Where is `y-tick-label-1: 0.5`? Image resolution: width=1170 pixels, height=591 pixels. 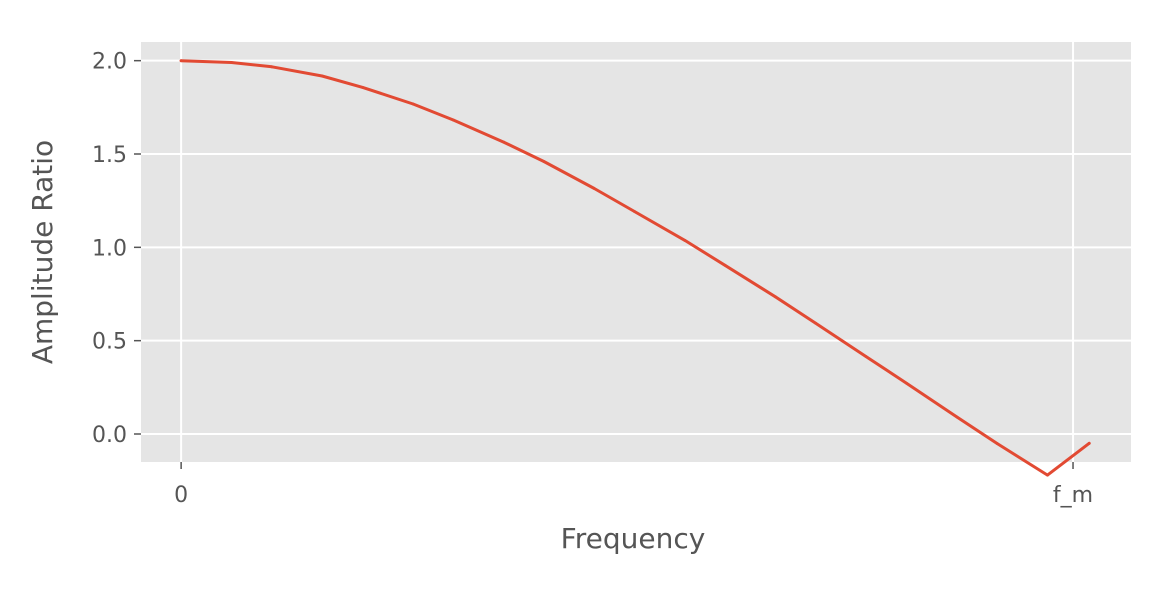 y-tick-label-1: 0.5 is located at coordinates (109, 342).